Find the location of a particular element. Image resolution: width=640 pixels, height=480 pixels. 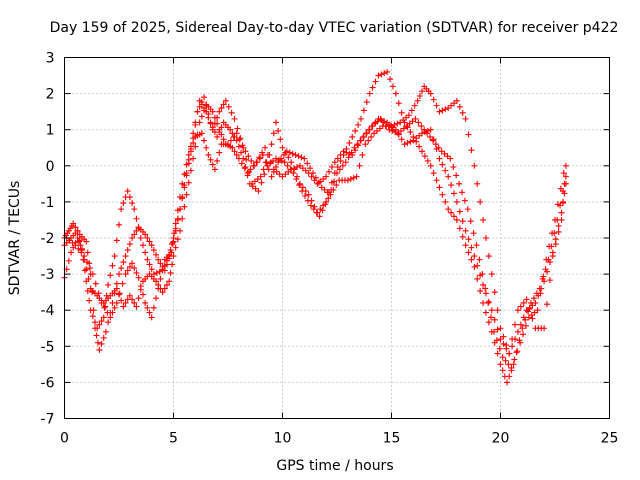

y-axis-label: SDTVAR / TECUs is located at coordinates (15, 238).